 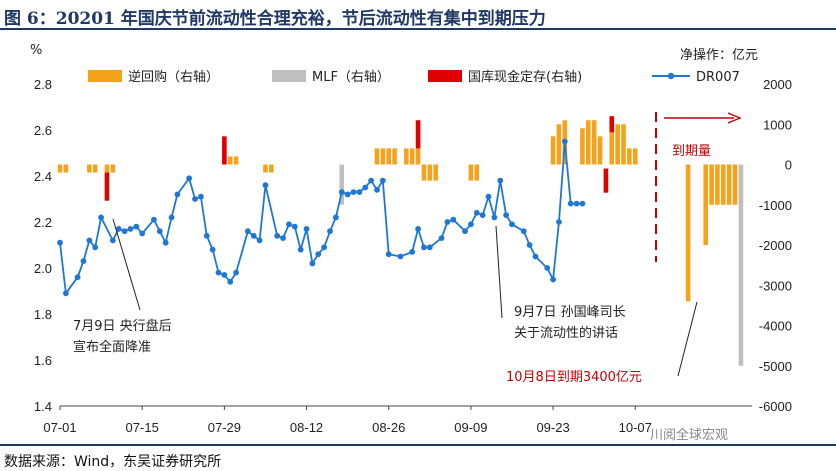 I want to click on legend-label-dr007: DR007, so click(x=718, y=77).